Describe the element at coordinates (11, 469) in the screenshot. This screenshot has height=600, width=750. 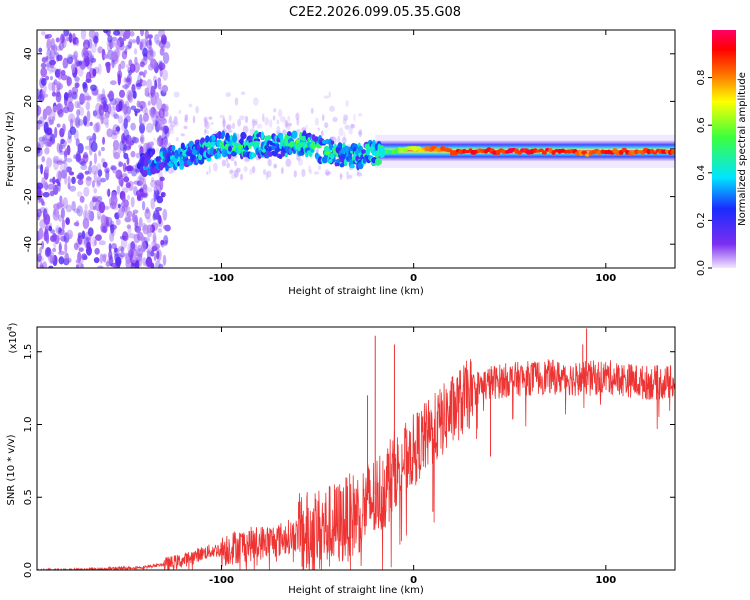
I see `snr-ylabel: SNR (10 * v/v)` at that location.